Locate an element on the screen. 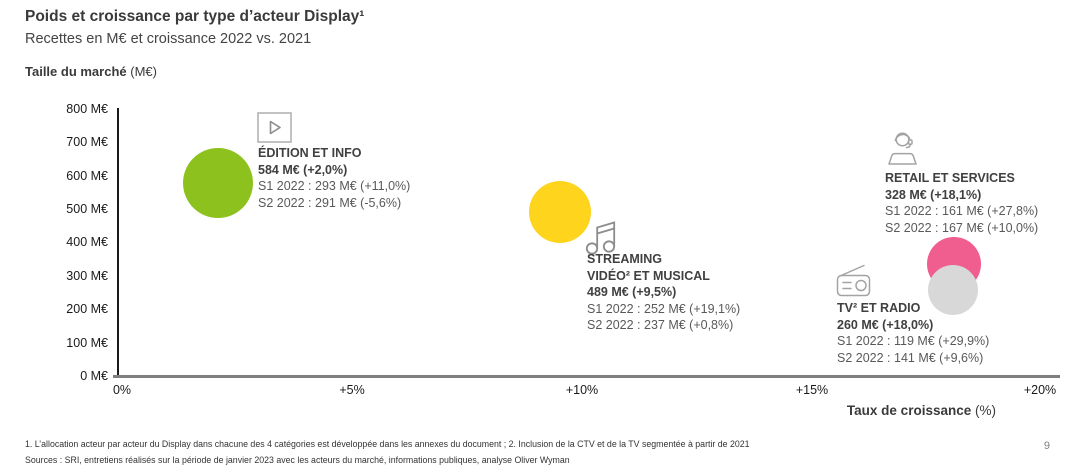 The image size is (1066, 476). category-s1: S1 2022 : 161 M€ (+27,8%) is located at coordinates (962, 211).